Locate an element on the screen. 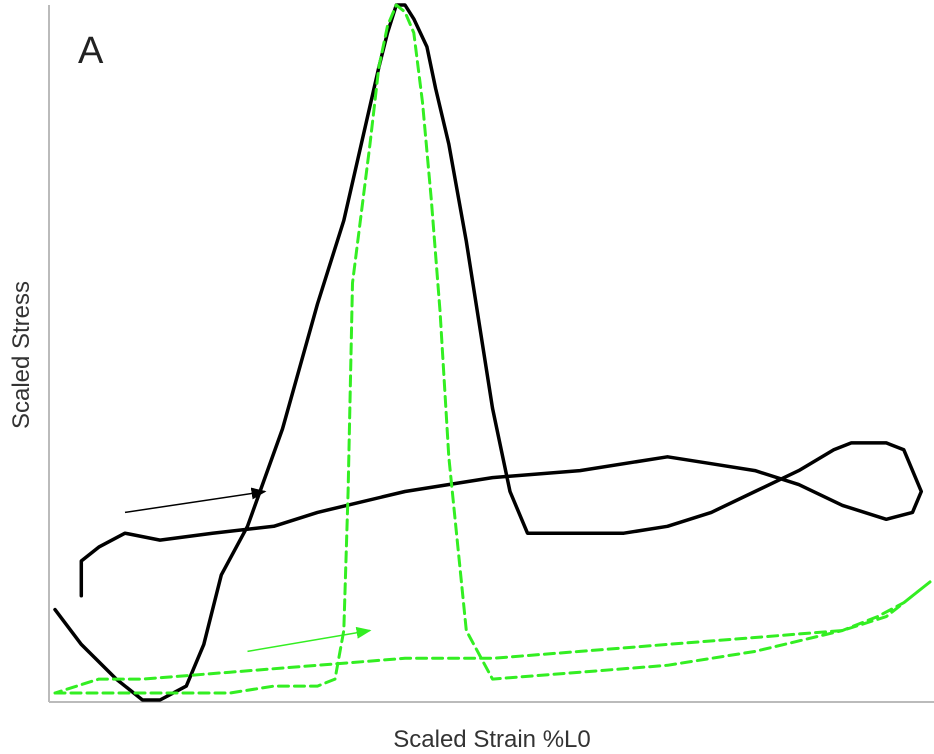  y-axis-label: Scaled Stress is located at coordinates (21, 355).